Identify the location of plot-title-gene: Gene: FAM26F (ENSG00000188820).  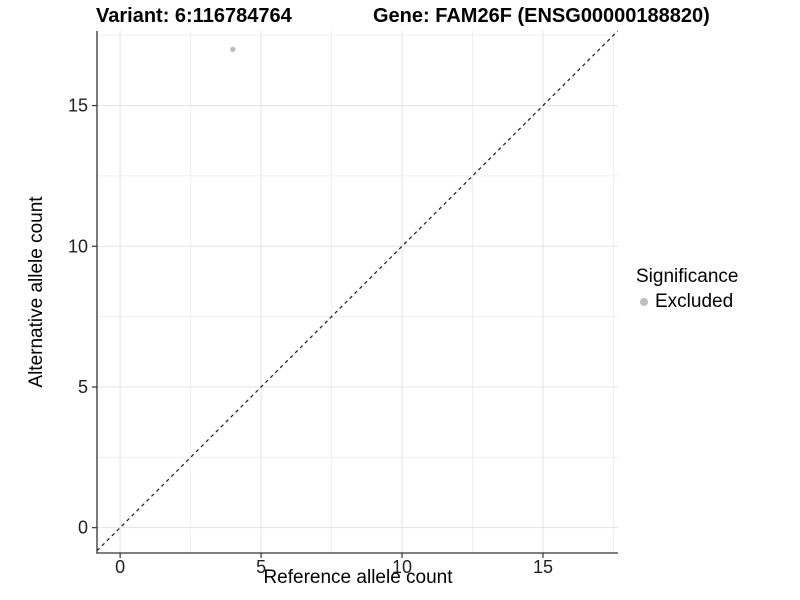
(541, 16).